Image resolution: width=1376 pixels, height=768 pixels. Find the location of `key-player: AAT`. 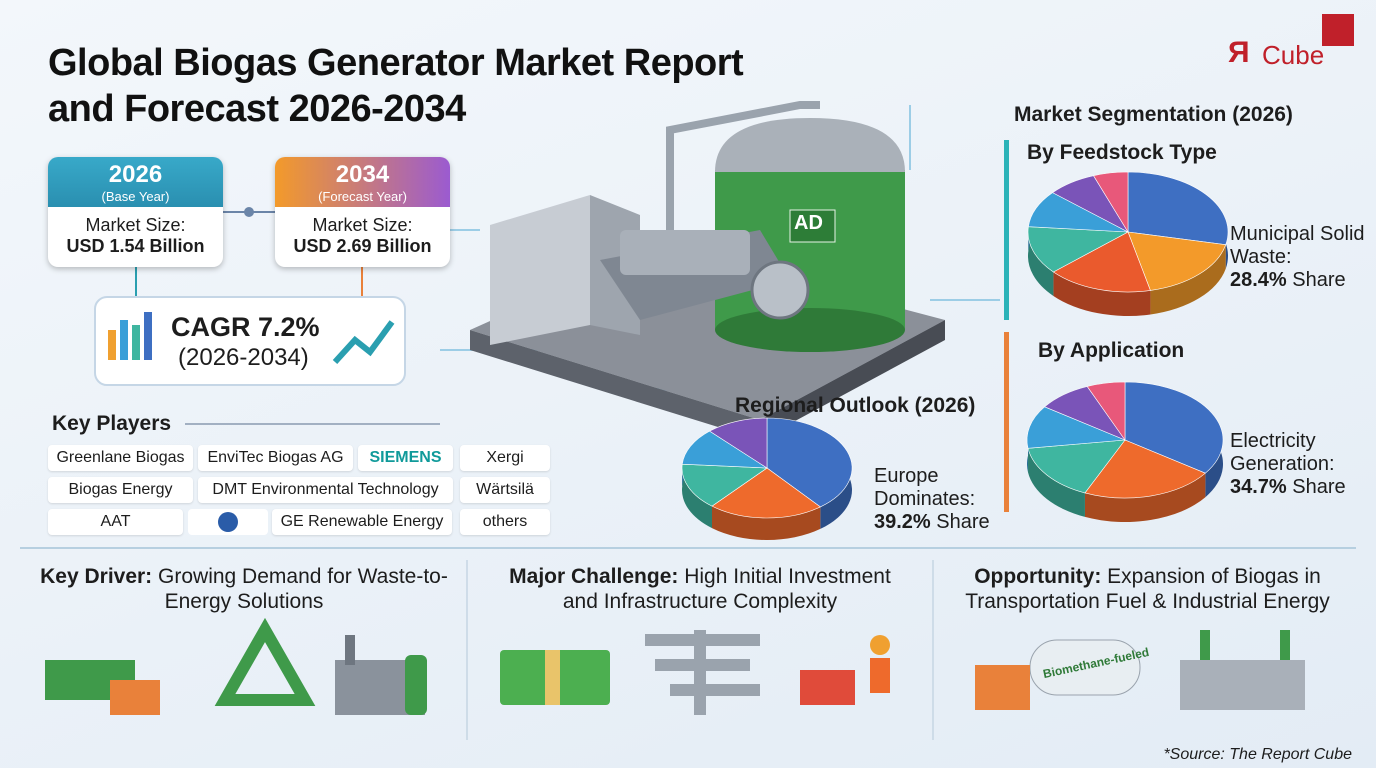

key-player: AAT is located at coordinates (115, 522).